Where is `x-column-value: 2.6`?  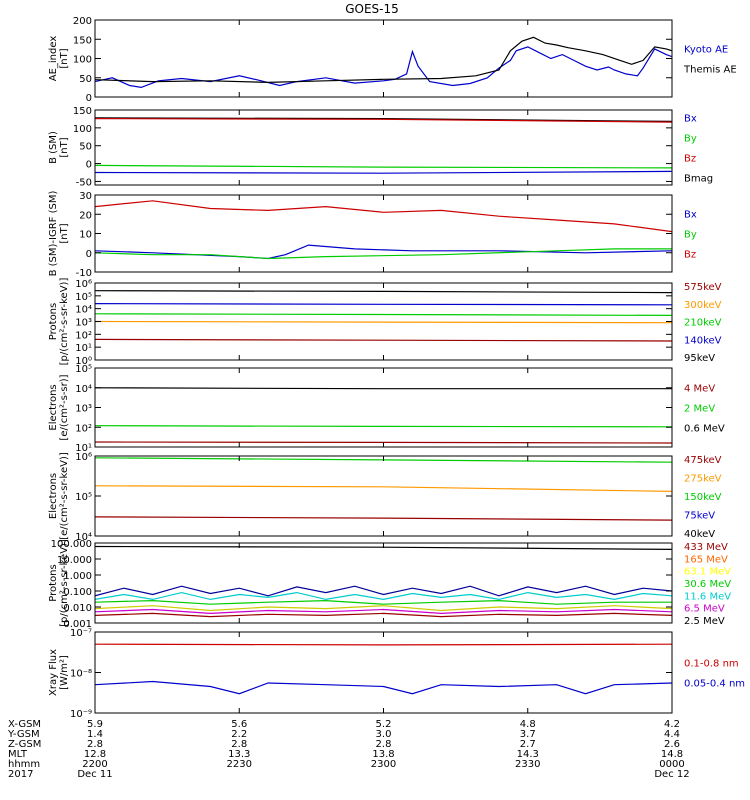 x-column-value: 2.6 is located at coordinates (672, 744).